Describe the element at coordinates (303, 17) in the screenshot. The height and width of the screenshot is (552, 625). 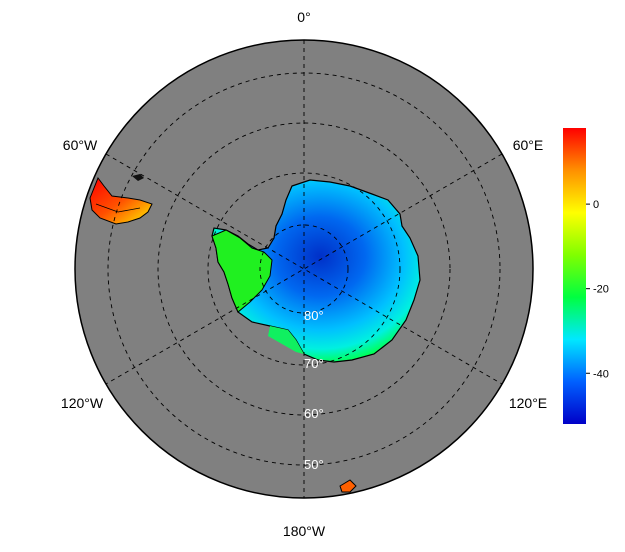
I see `lon-label-0: 0°` at that location.